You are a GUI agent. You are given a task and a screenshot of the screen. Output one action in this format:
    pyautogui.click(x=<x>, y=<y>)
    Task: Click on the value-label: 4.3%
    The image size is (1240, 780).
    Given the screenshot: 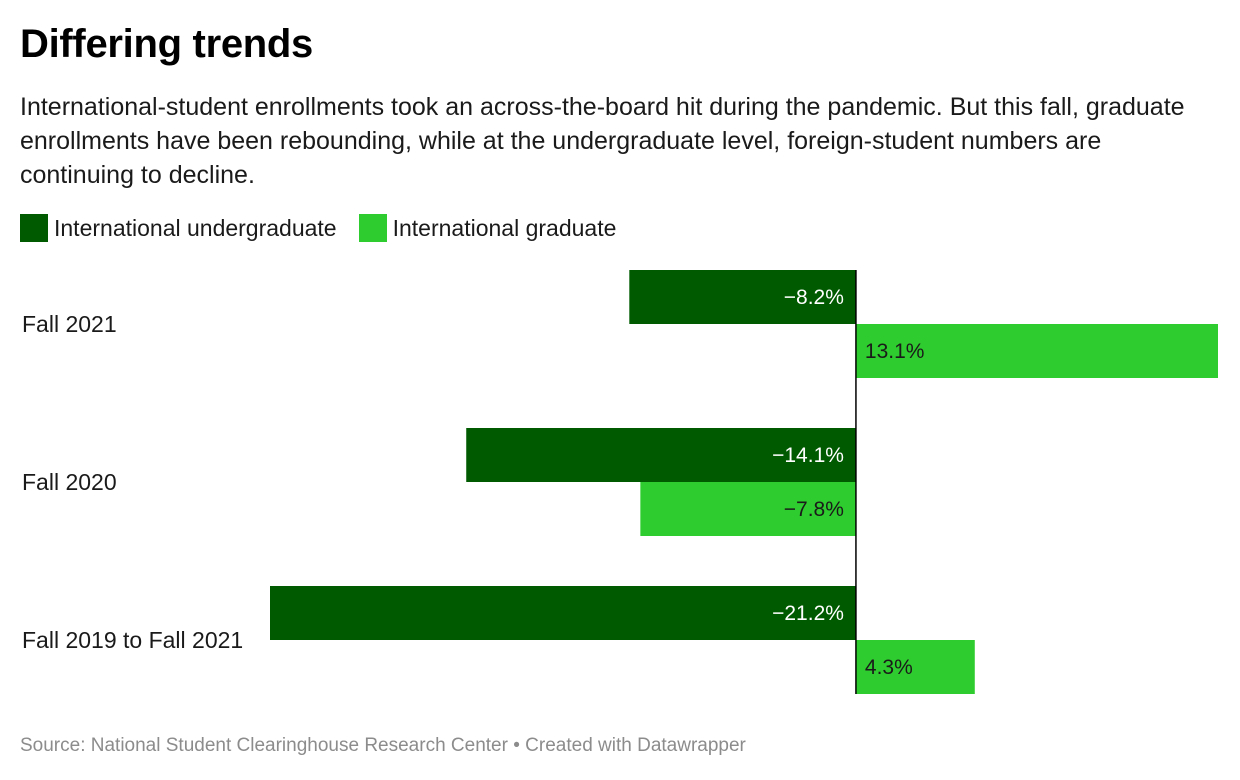 What is the action you would take?
    pyautogui.click(x=889, y=667)
    